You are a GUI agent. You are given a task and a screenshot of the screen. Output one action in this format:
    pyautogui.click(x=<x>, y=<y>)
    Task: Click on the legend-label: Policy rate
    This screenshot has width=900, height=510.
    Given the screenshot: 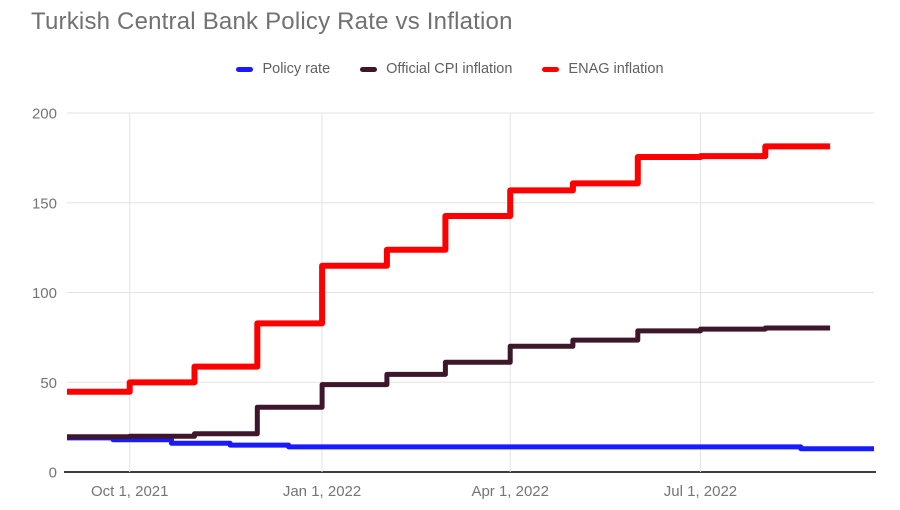 What is the action you would take?
    pyautogui.click(x=296, y=69)
    